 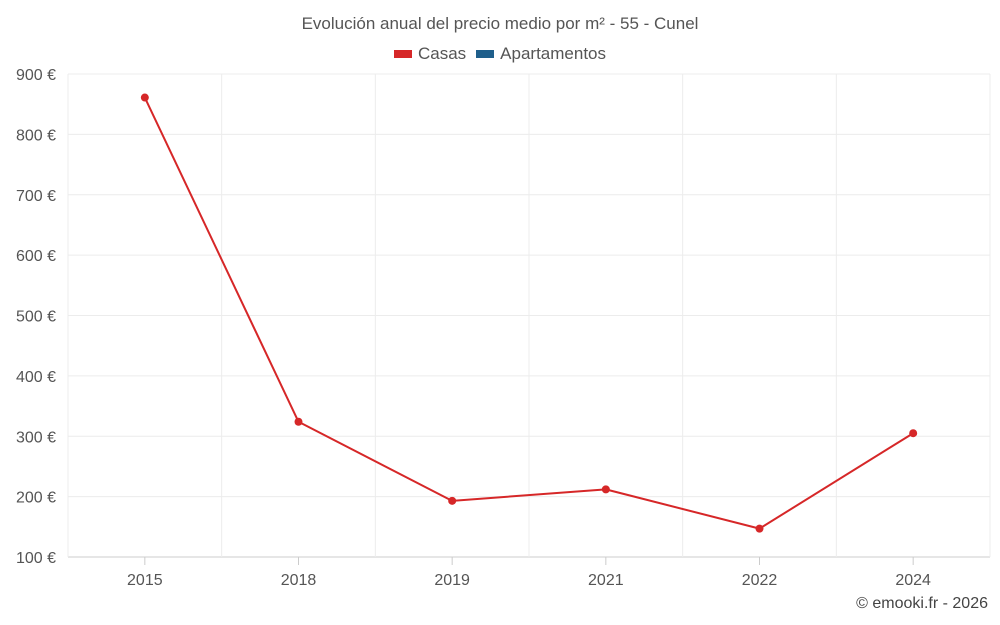 What do you see at coordinates (145, 580) in the screenshot?
I see `x-tick-label: 2015` at bounding box center [145, 580].